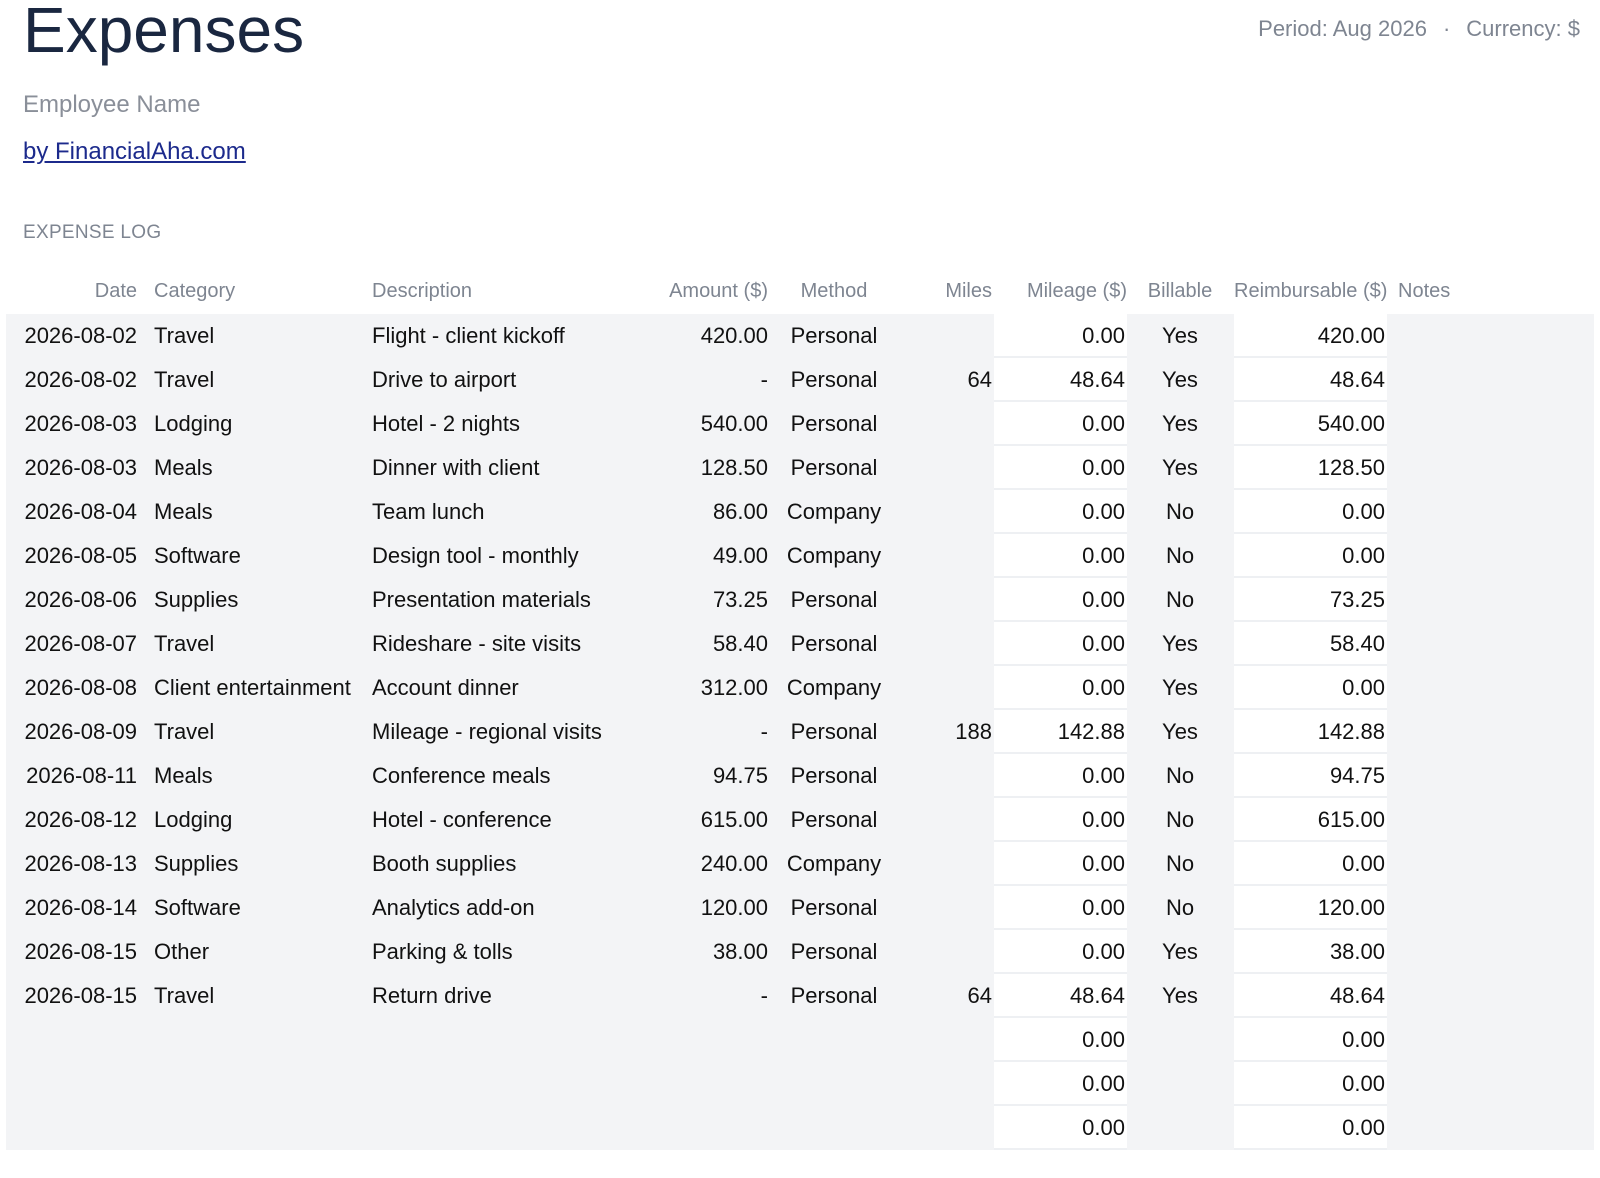 This screenshot has width=1600, height=1178. I want to click on amount-cell: 94.75, so click(740, 775).